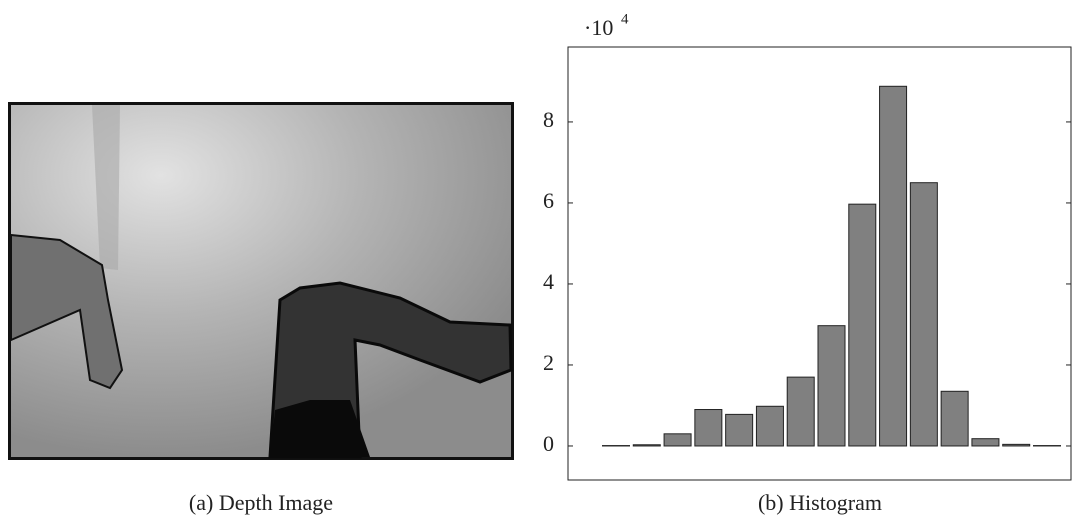  I want to click on y-tick-label: 2, so click(548, 362).